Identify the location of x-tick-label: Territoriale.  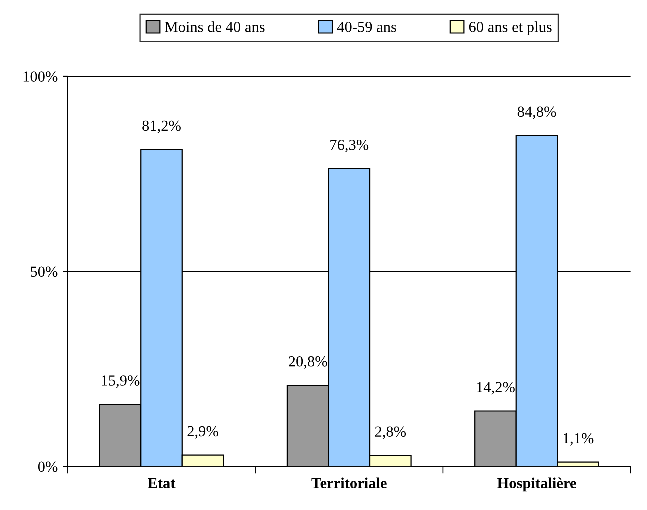
(349, 483).